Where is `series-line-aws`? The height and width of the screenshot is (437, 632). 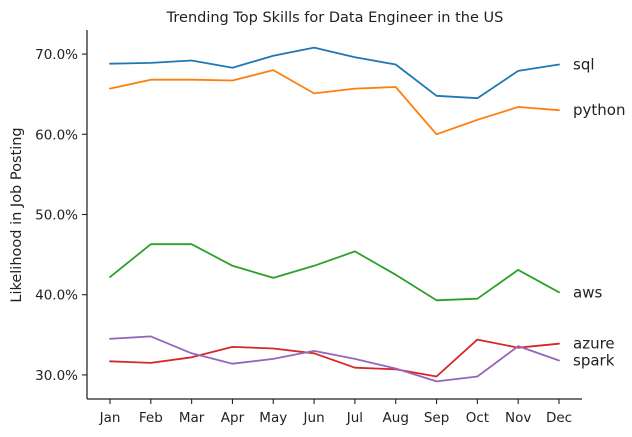 series-line-aws is located at coordinates (334, 272).